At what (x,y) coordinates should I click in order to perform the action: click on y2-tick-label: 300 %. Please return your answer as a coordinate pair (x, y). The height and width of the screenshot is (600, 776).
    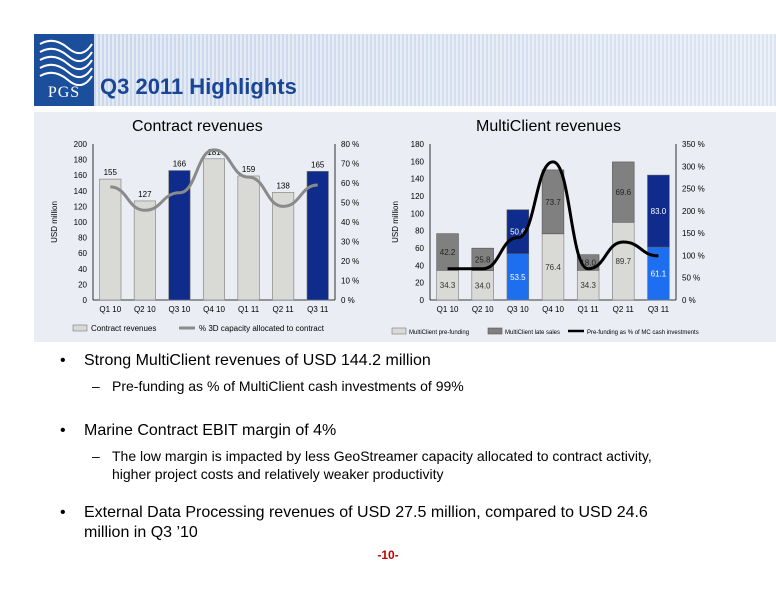
    Looking at the image, I should click on (693, 166).